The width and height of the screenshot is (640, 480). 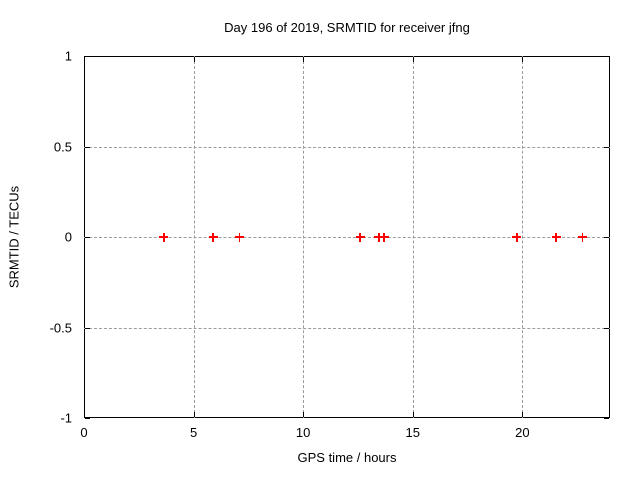 I want to click on y-tick-label: -0.5, so click(x=60, y=327).